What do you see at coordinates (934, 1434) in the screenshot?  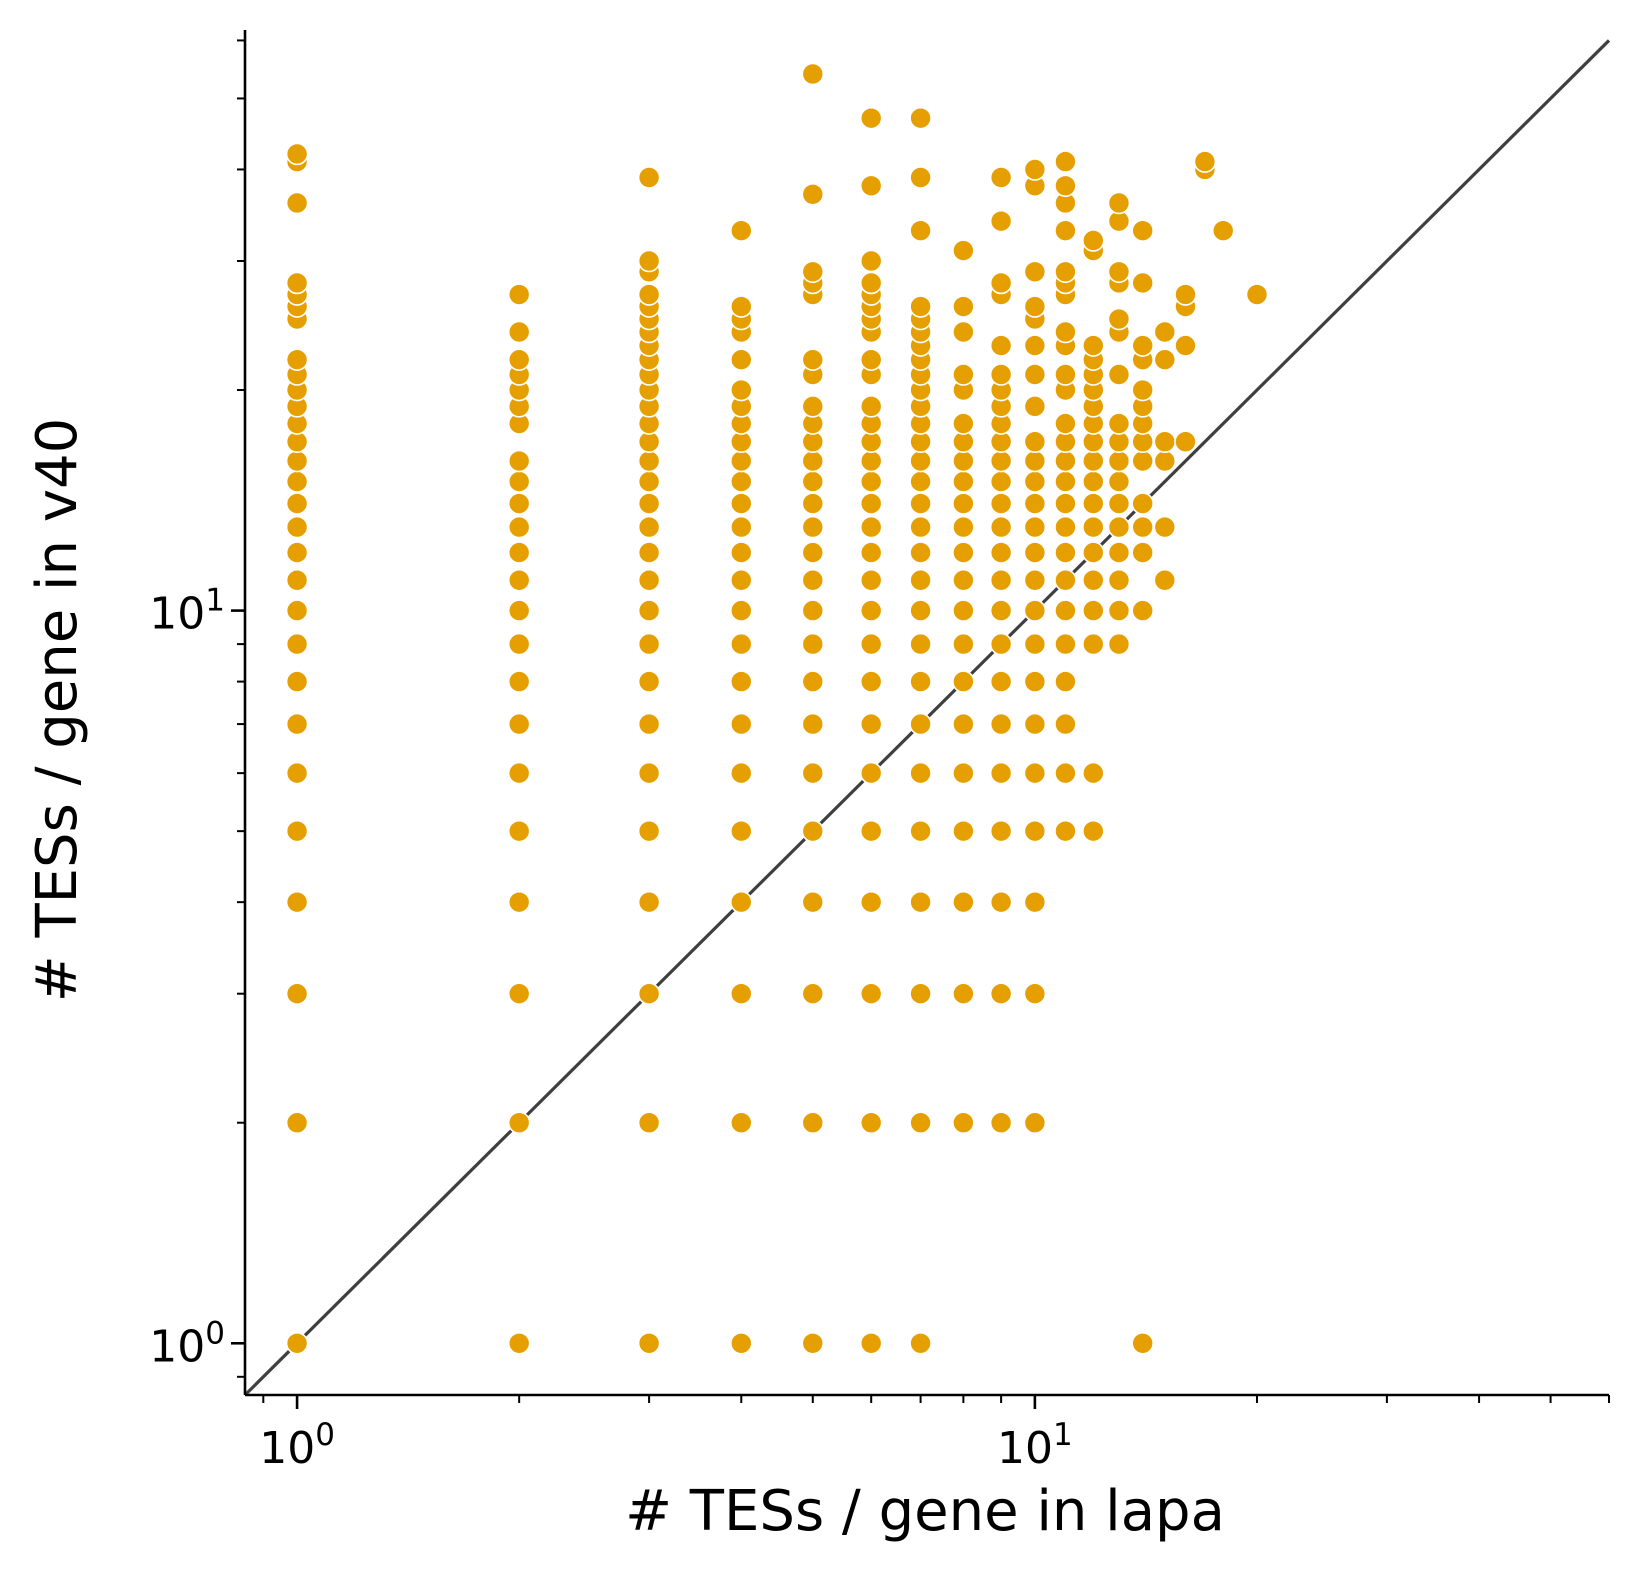 I see `x-axis-ticks: 100 101` at bounding box center [934, 1434].